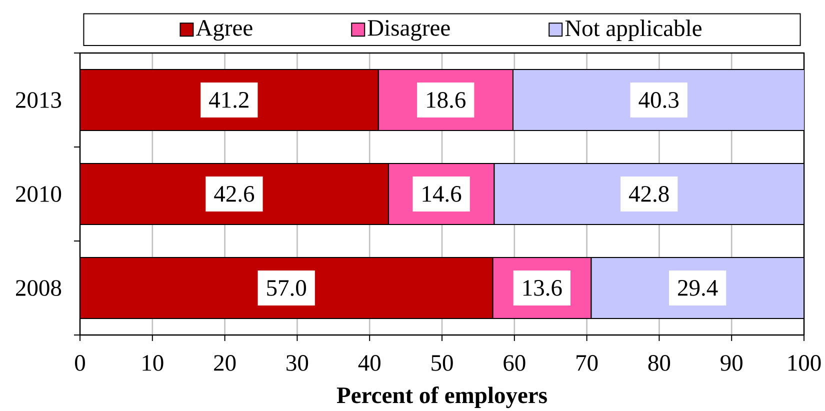  What do you see at coordinates (442, 194) in the screenshot?
I see `data-label: 14.6` at bounding box center [442, 194].